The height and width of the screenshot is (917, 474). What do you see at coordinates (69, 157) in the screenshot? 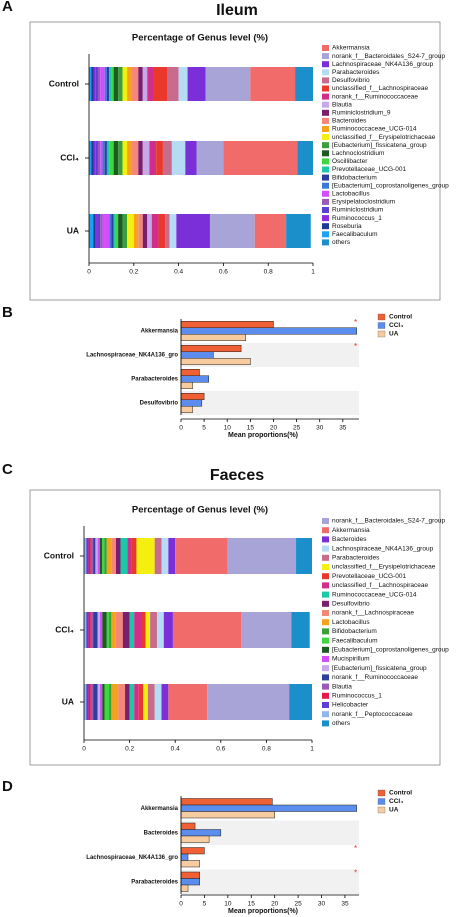
I see `y-tick-label: CCl₄` at bounding box center [69, 157].